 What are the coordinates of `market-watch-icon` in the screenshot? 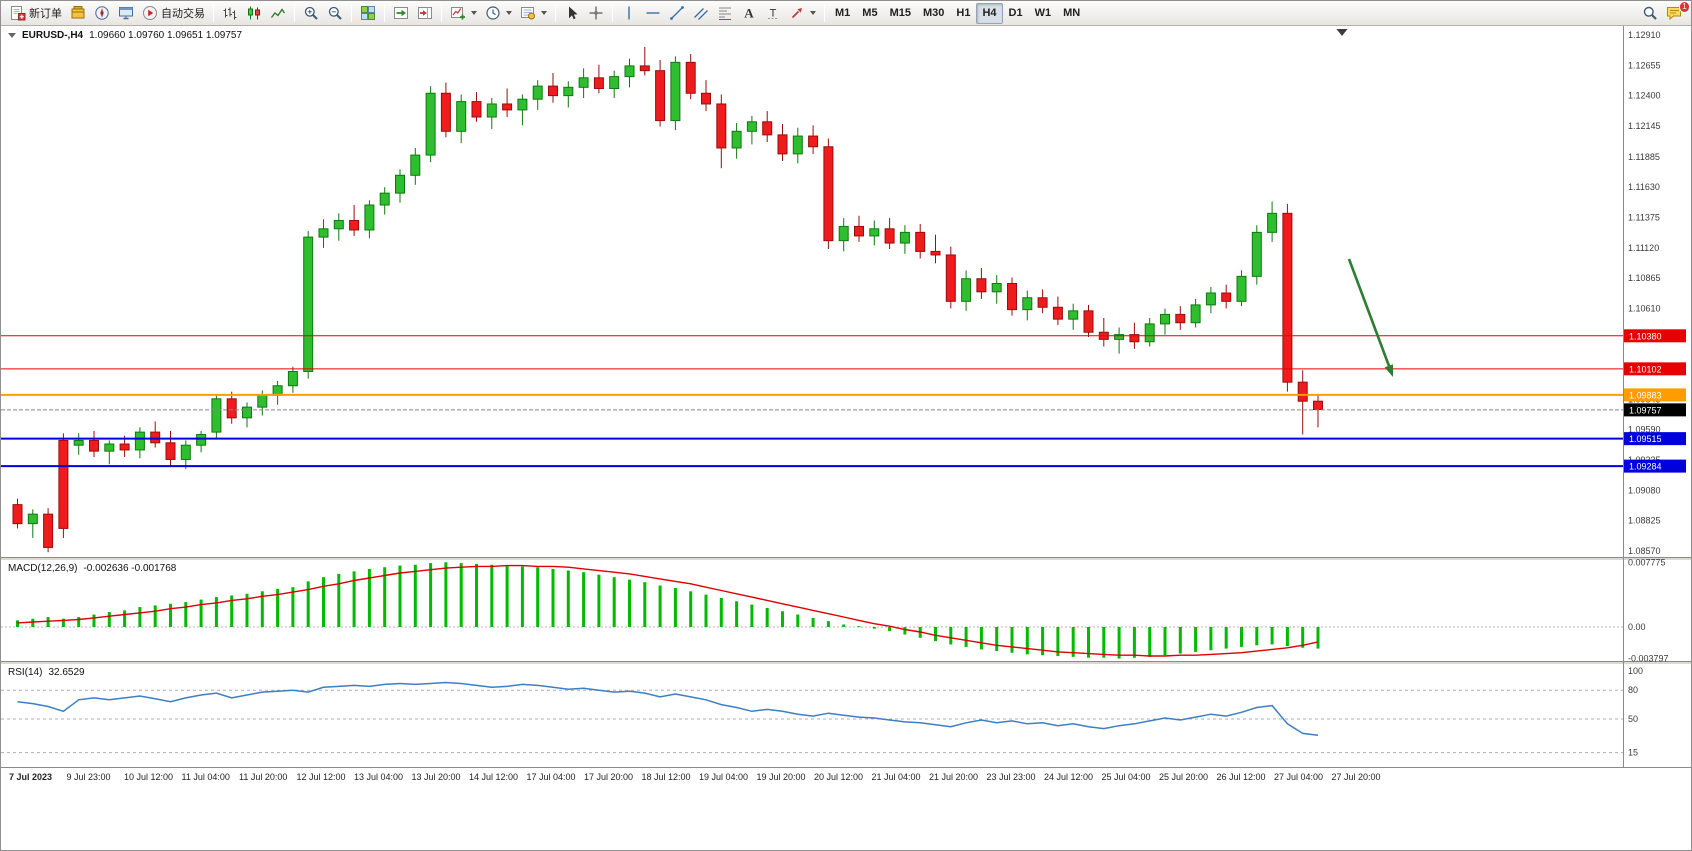 It's located at (78, 13).